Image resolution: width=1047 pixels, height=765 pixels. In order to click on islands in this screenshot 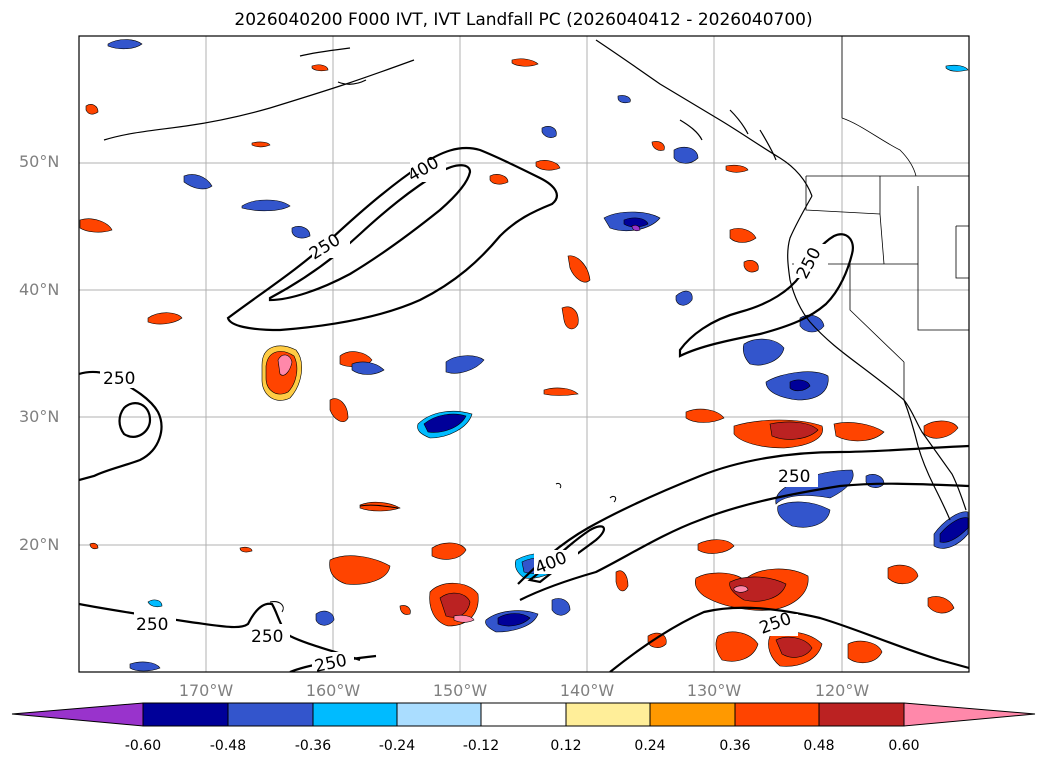, I will do `click(443, 548)`.